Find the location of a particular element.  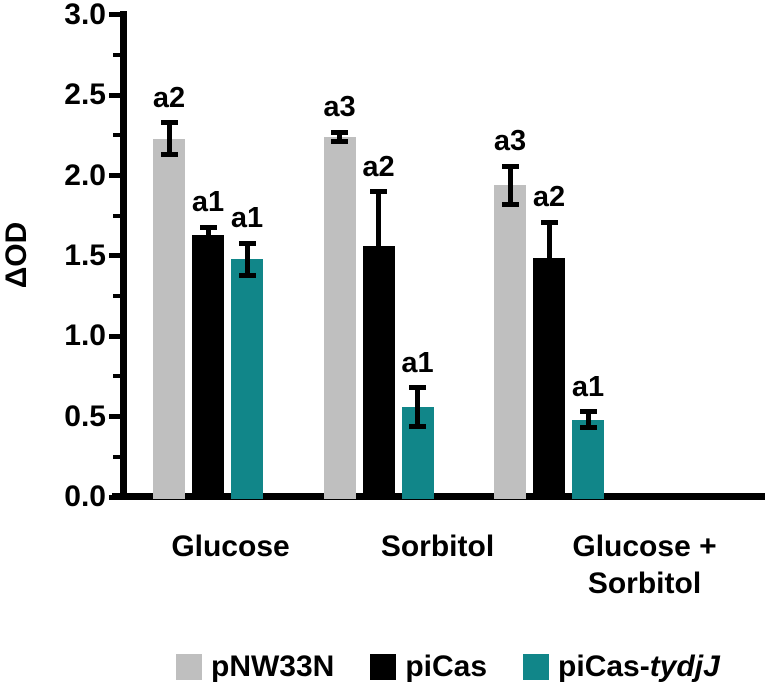

chart-legend: pNW33N piCas piCas-tydjJ is located at coordinates (448, 667).